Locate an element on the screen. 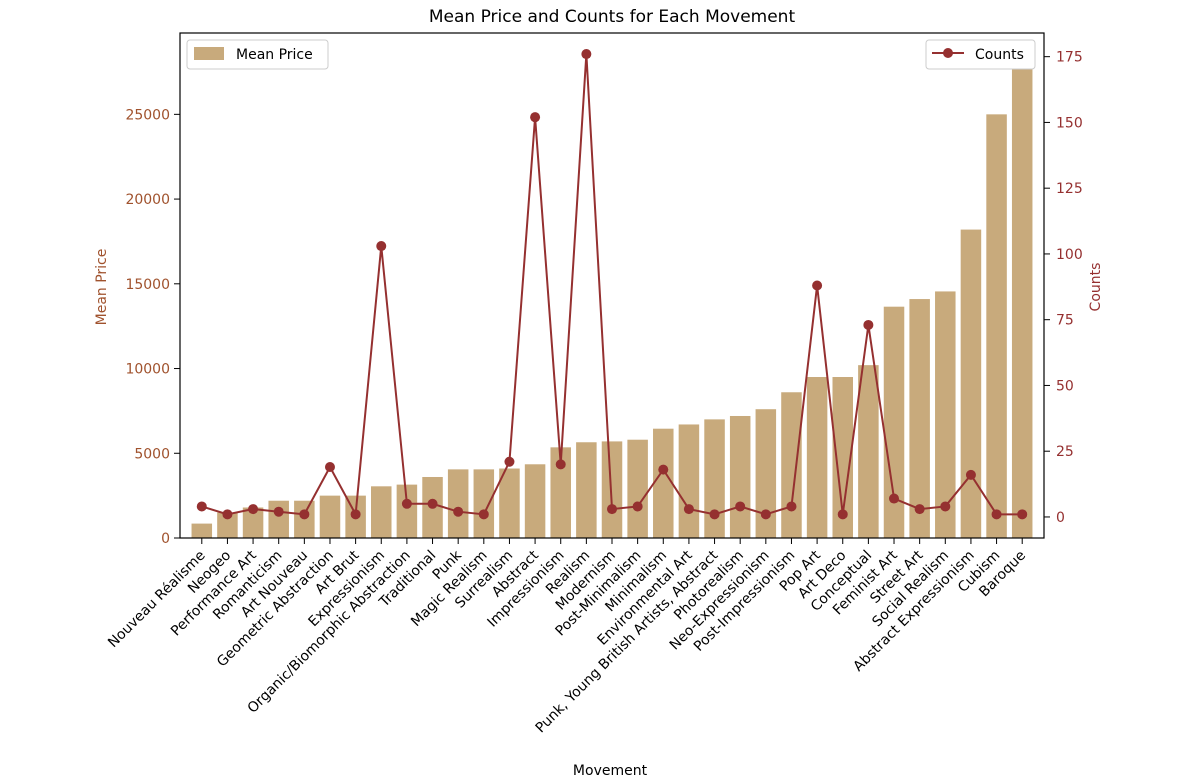 This screenshot has width=1202, height=782. right-y-tick-label: 50 is located at coordinates (1065, 386).